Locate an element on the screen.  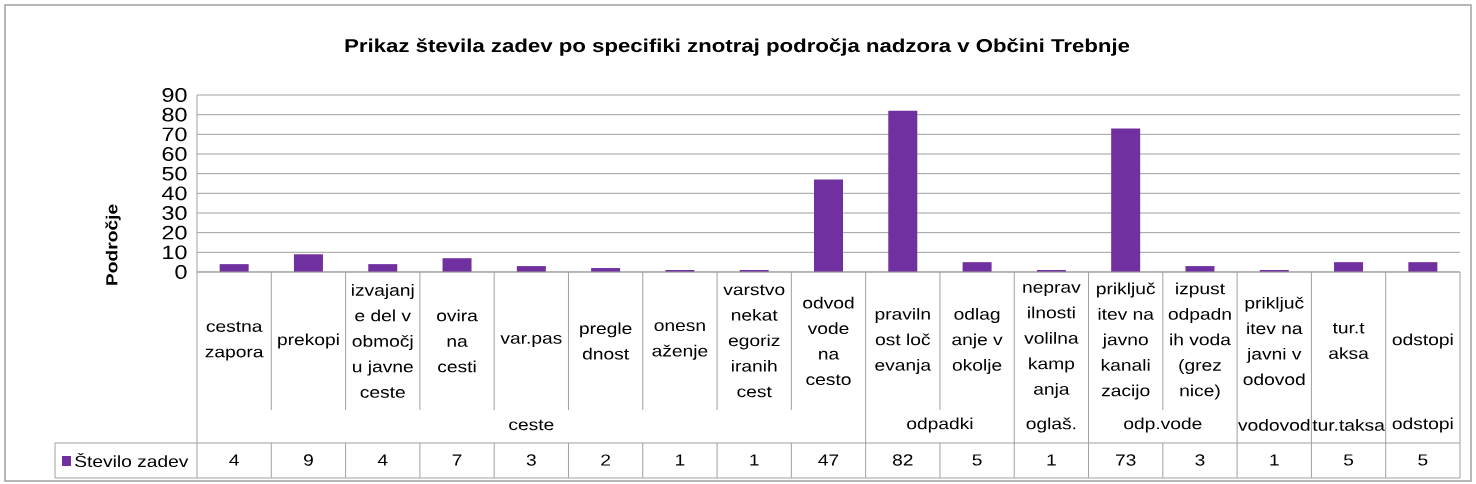
data-label: 9 is located at coordinates (308, 460).